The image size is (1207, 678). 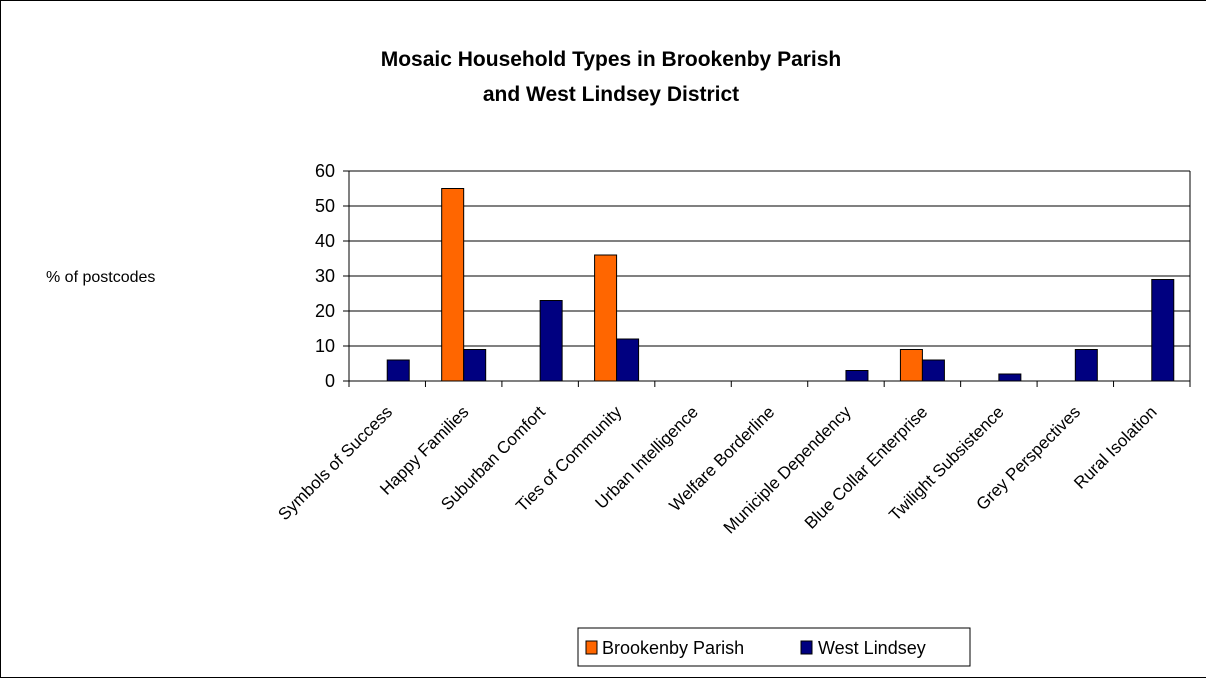 I want to click on legend-label: West Lindsey, so click(x=872, y=648).